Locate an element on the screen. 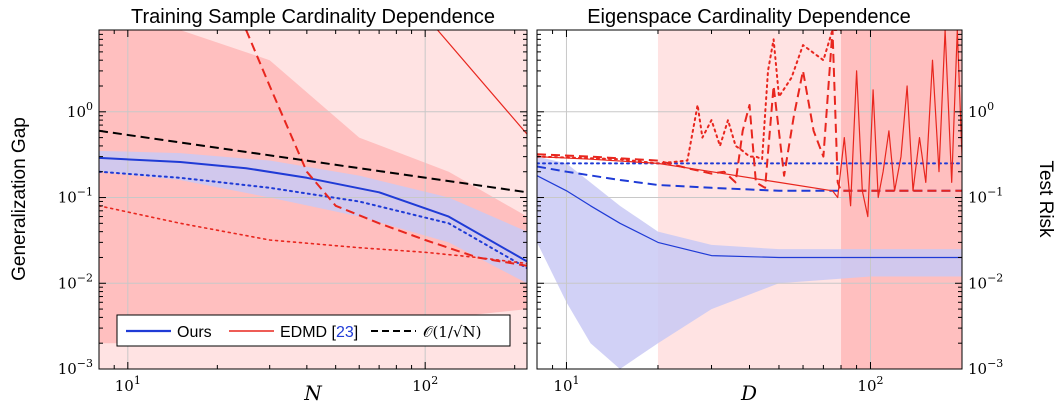 This screenshot has width=1060, height=406. legend-label-edmd: EDMD [23] is located at coordinates (319, 332).